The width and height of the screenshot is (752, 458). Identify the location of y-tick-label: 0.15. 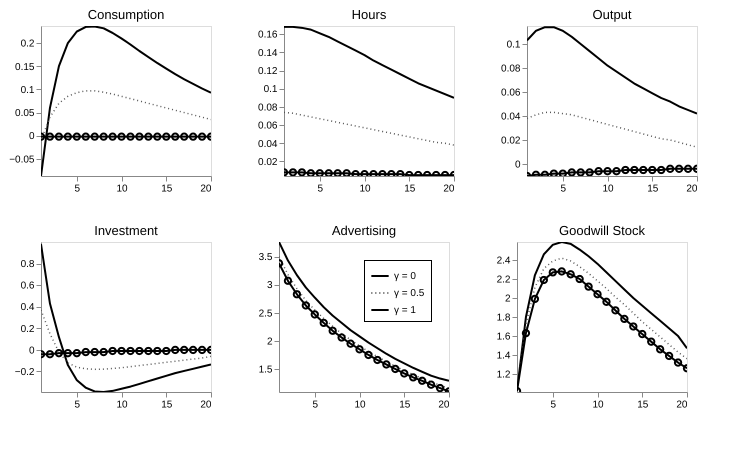
(25, 67).